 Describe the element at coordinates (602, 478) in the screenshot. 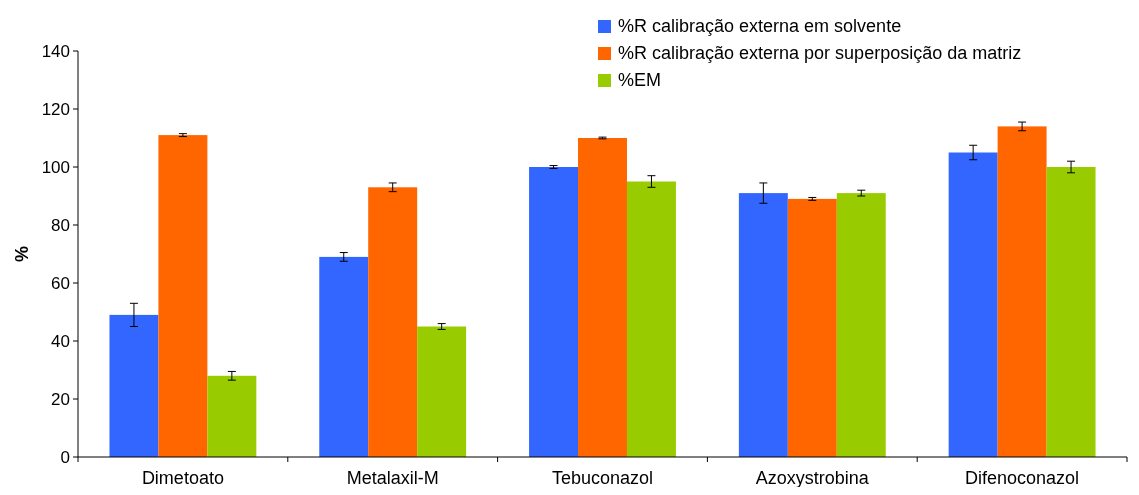

I see `x-tick-label: Tebuconazol` at that location.